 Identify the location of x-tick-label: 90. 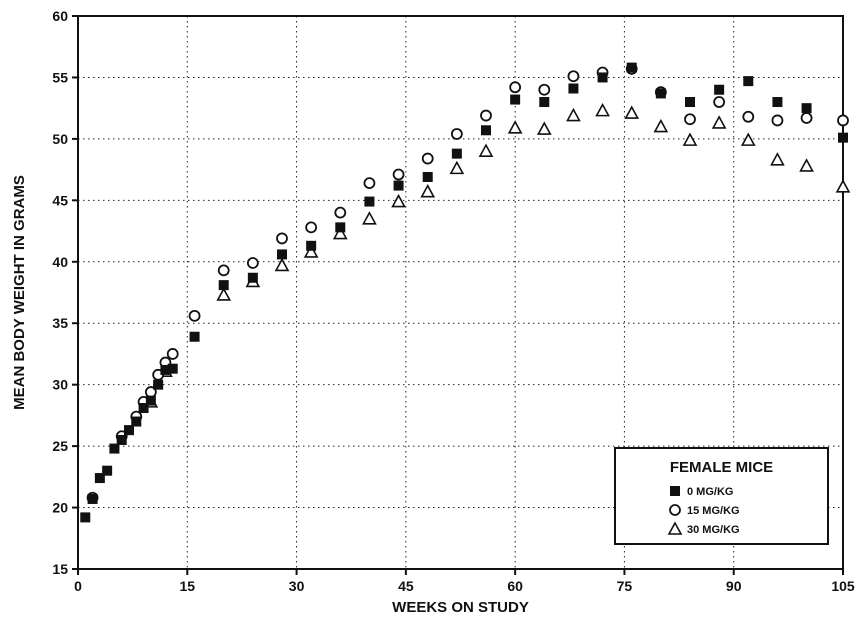
(734, 586).